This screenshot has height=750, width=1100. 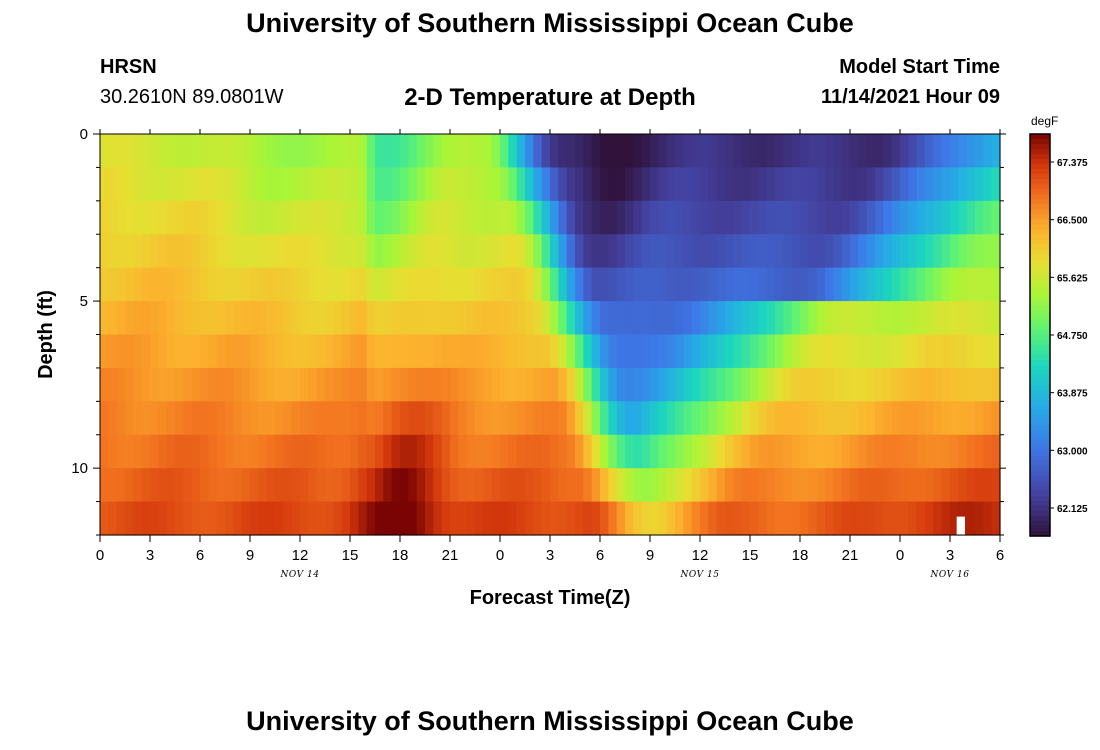 I want to click on x-tick-label: 6, so click(x=200, y=555).